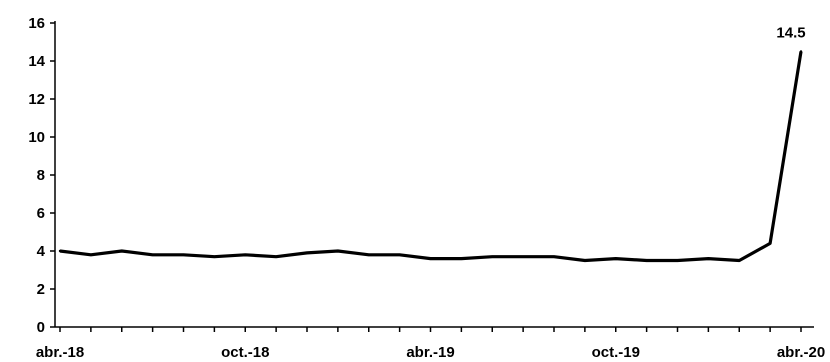  Describe the element at coordinates (801, 352) in the screenshot. I see `x-tick-label: abr.-20` at that location.